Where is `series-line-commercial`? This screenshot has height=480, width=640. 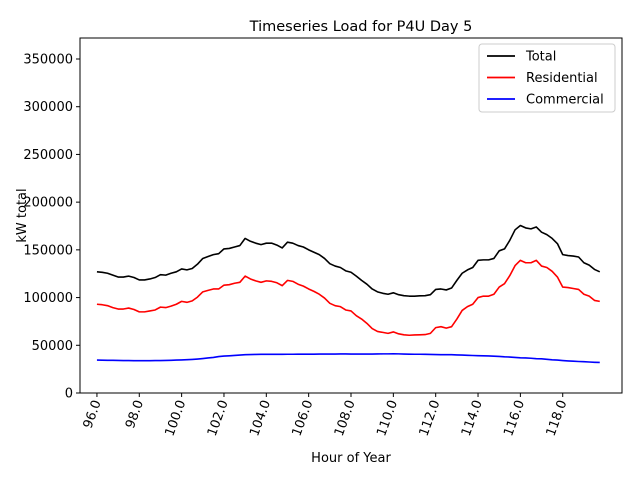 series-line-commercial is located at coordinates (348, 358).